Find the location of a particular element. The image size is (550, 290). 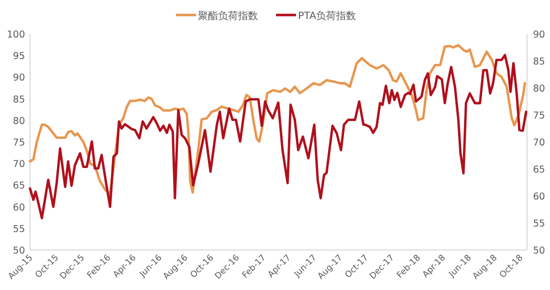

y2-tick-label: 55 is located at coordinates (539, 224).